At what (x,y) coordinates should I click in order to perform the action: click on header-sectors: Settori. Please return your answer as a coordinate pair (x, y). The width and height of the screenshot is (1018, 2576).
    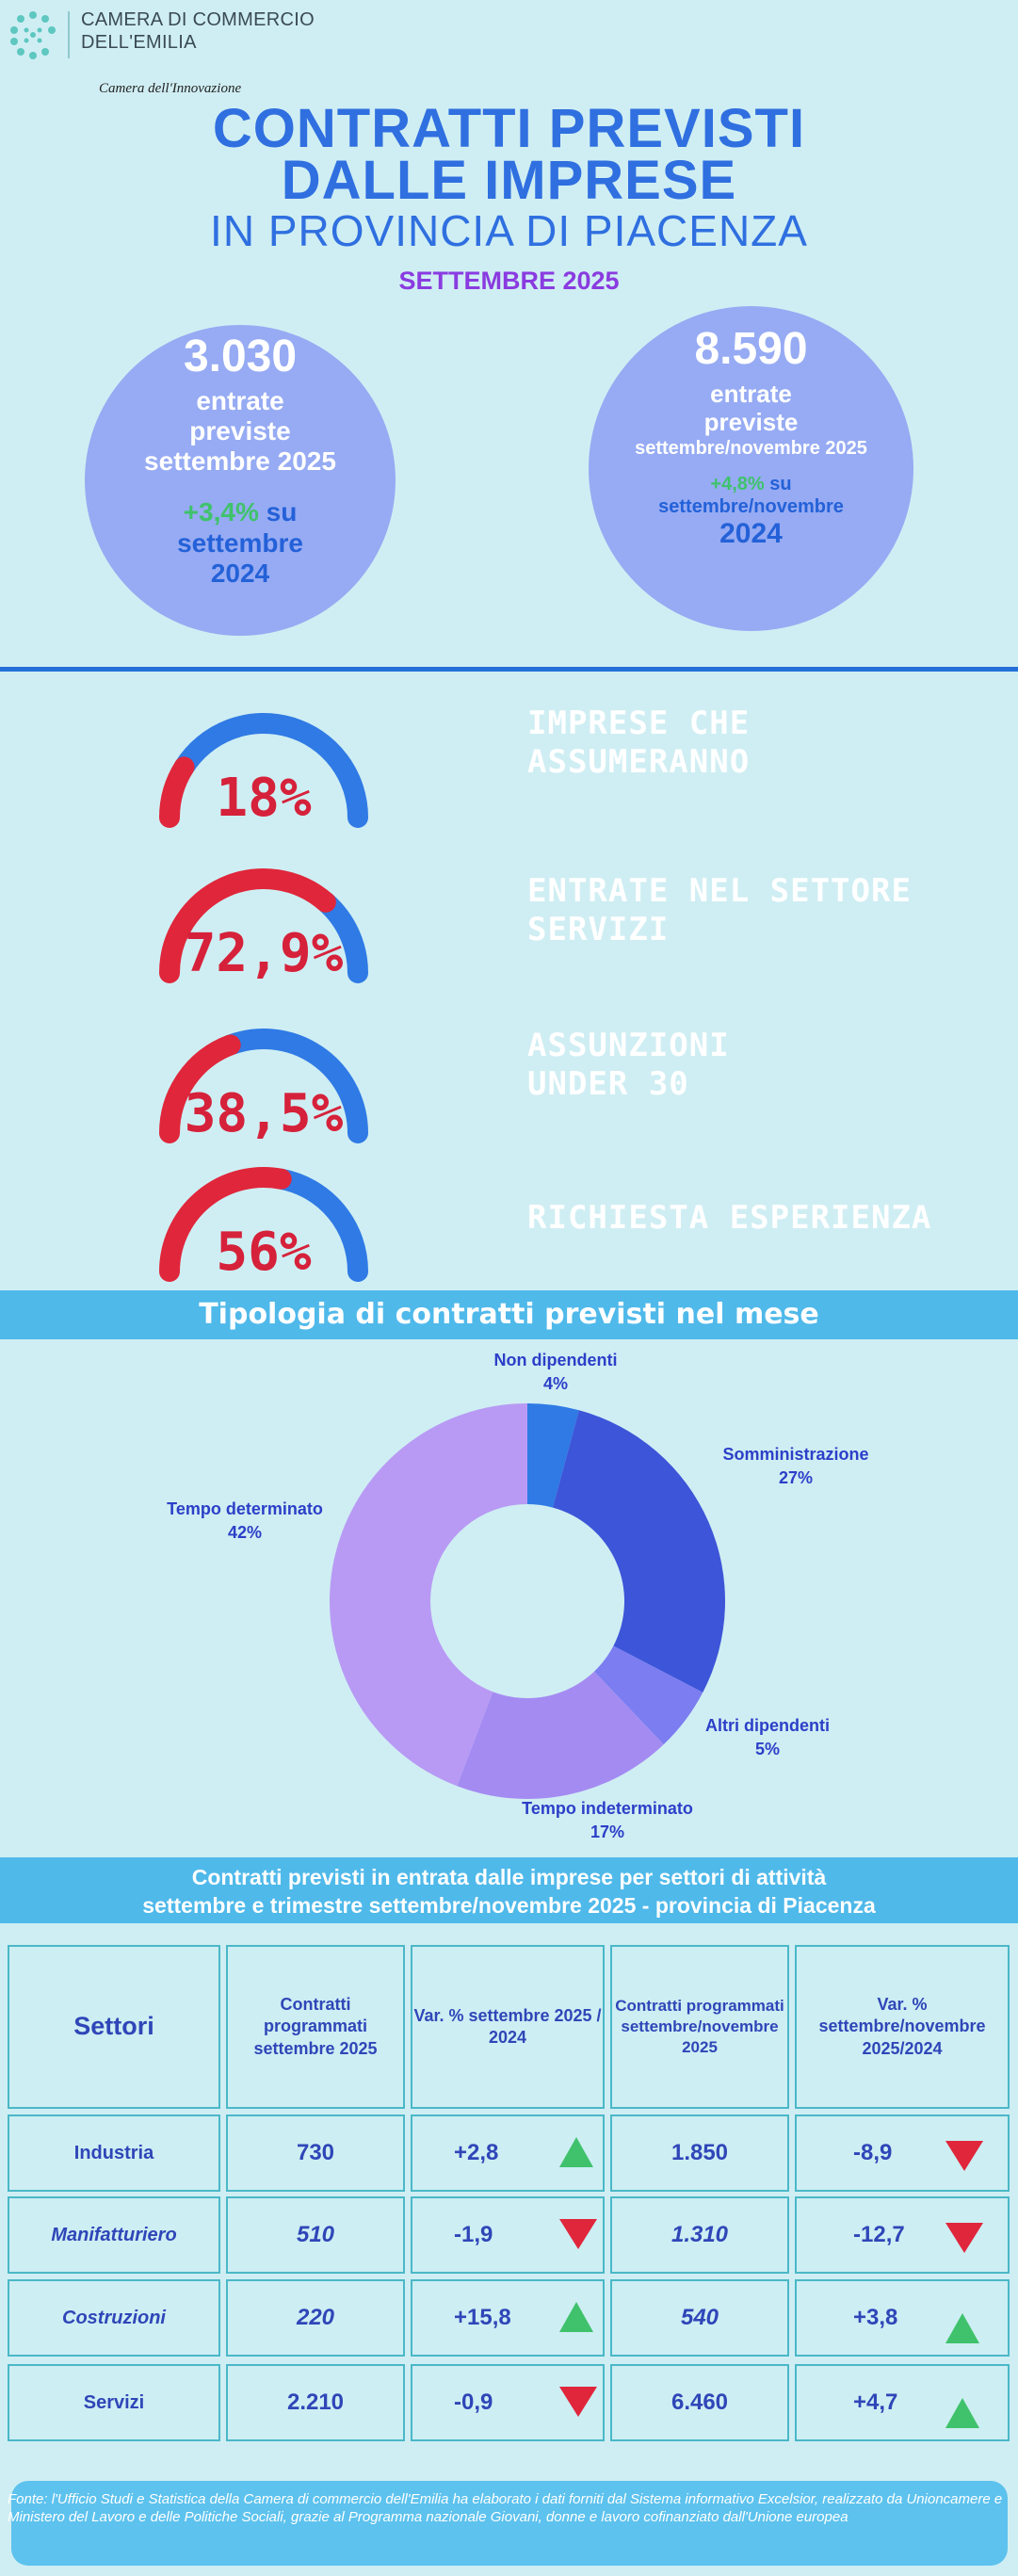
    Looking at the image, I should click on (114, 2027).